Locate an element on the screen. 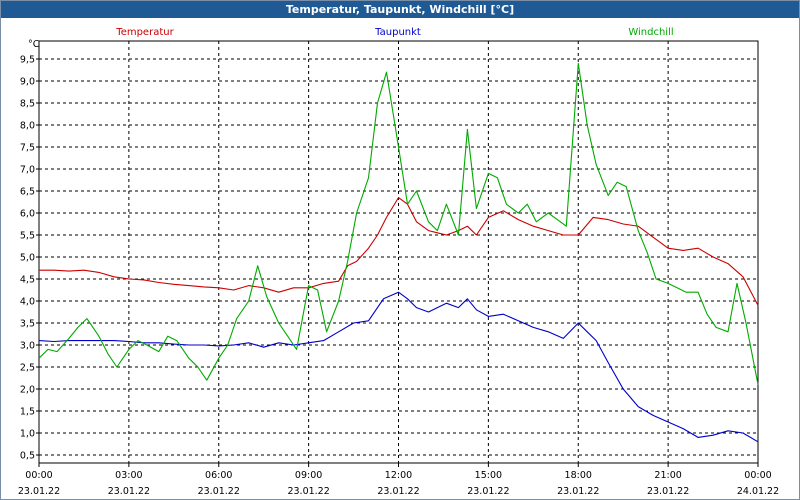 This screenshot has width=800, height=500. y-tick-label: 5,0 is located at coordinates (27, 258).